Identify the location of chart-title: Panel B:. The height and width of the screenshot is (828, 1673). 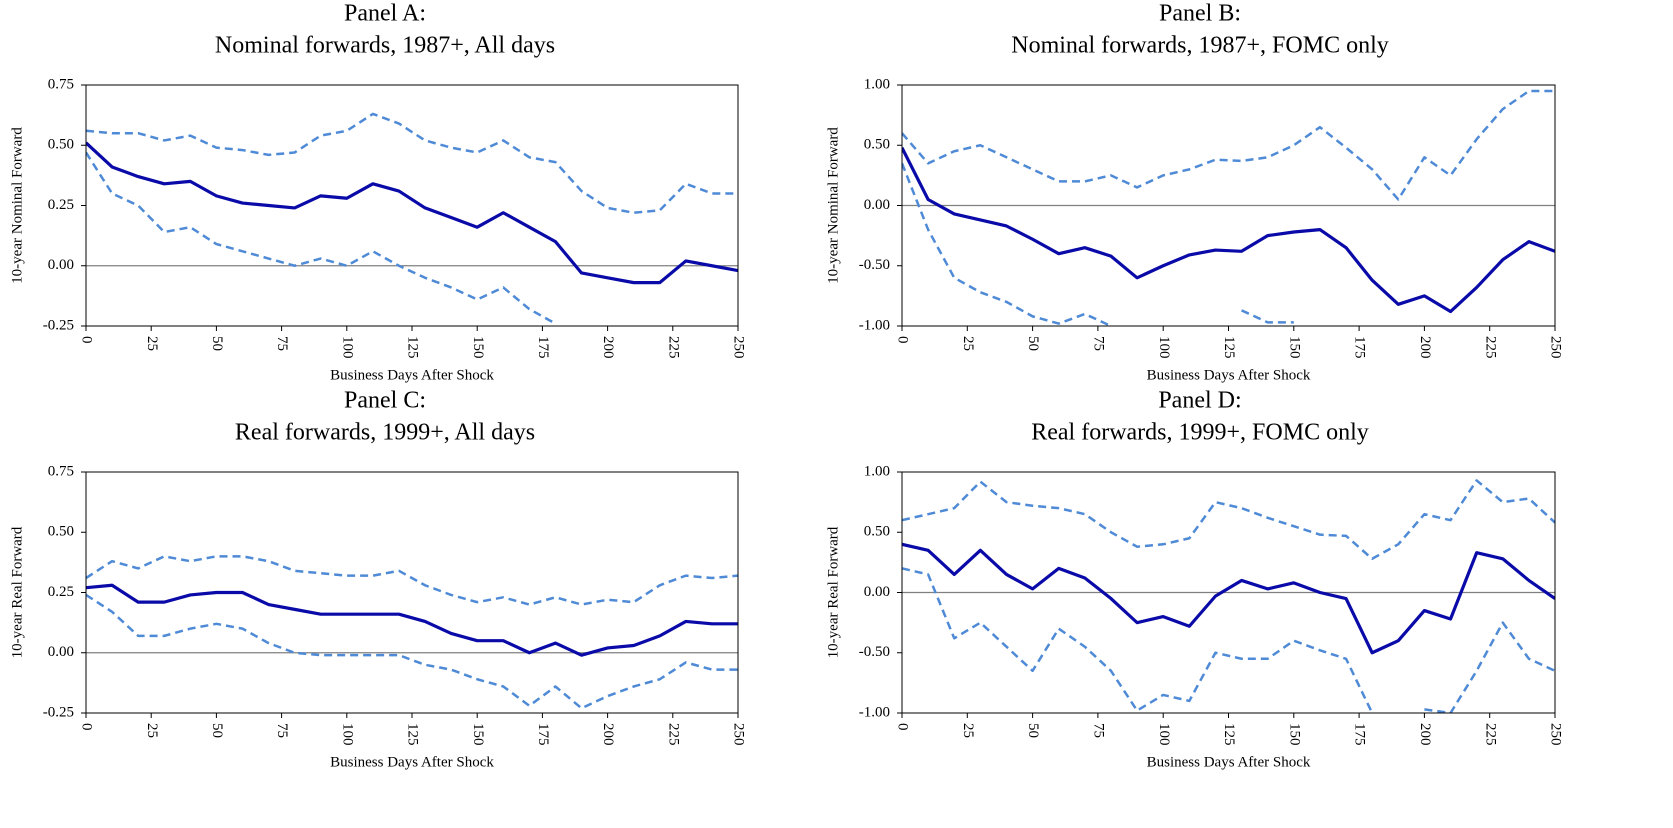
(1200, 14).